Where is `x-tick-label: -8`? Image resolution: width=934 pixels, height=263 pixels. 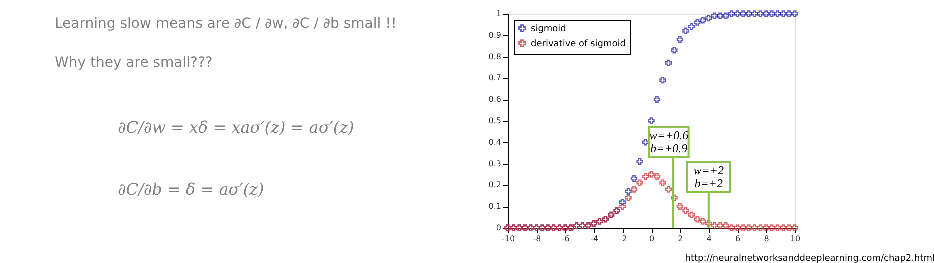
x-tick-label: -8 is located at coordinates (537, 239).